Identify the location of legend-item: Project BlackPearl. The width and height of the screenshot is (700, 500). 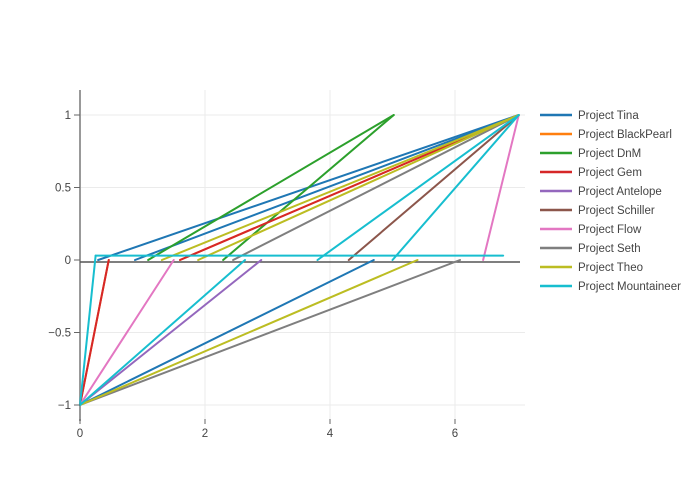
(606, 135).